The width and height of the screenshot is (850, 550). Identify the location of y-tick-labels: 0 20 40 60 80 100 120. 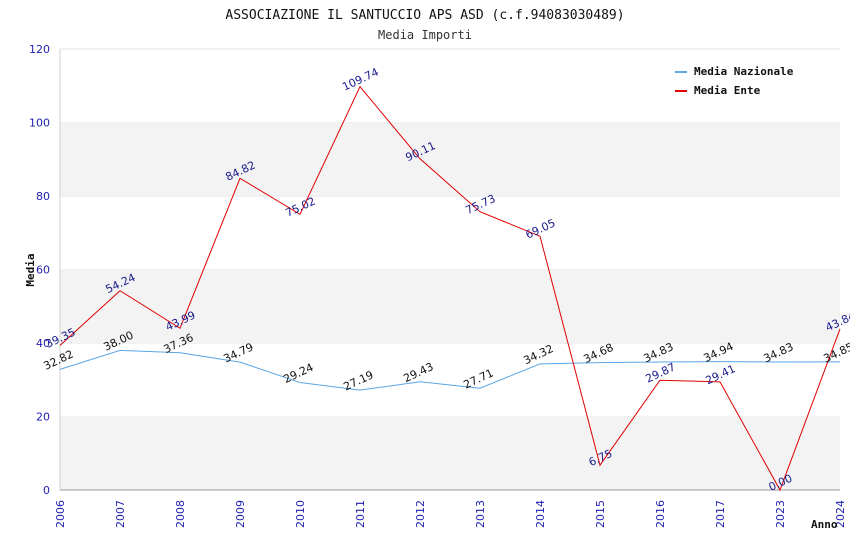
(39, 270).